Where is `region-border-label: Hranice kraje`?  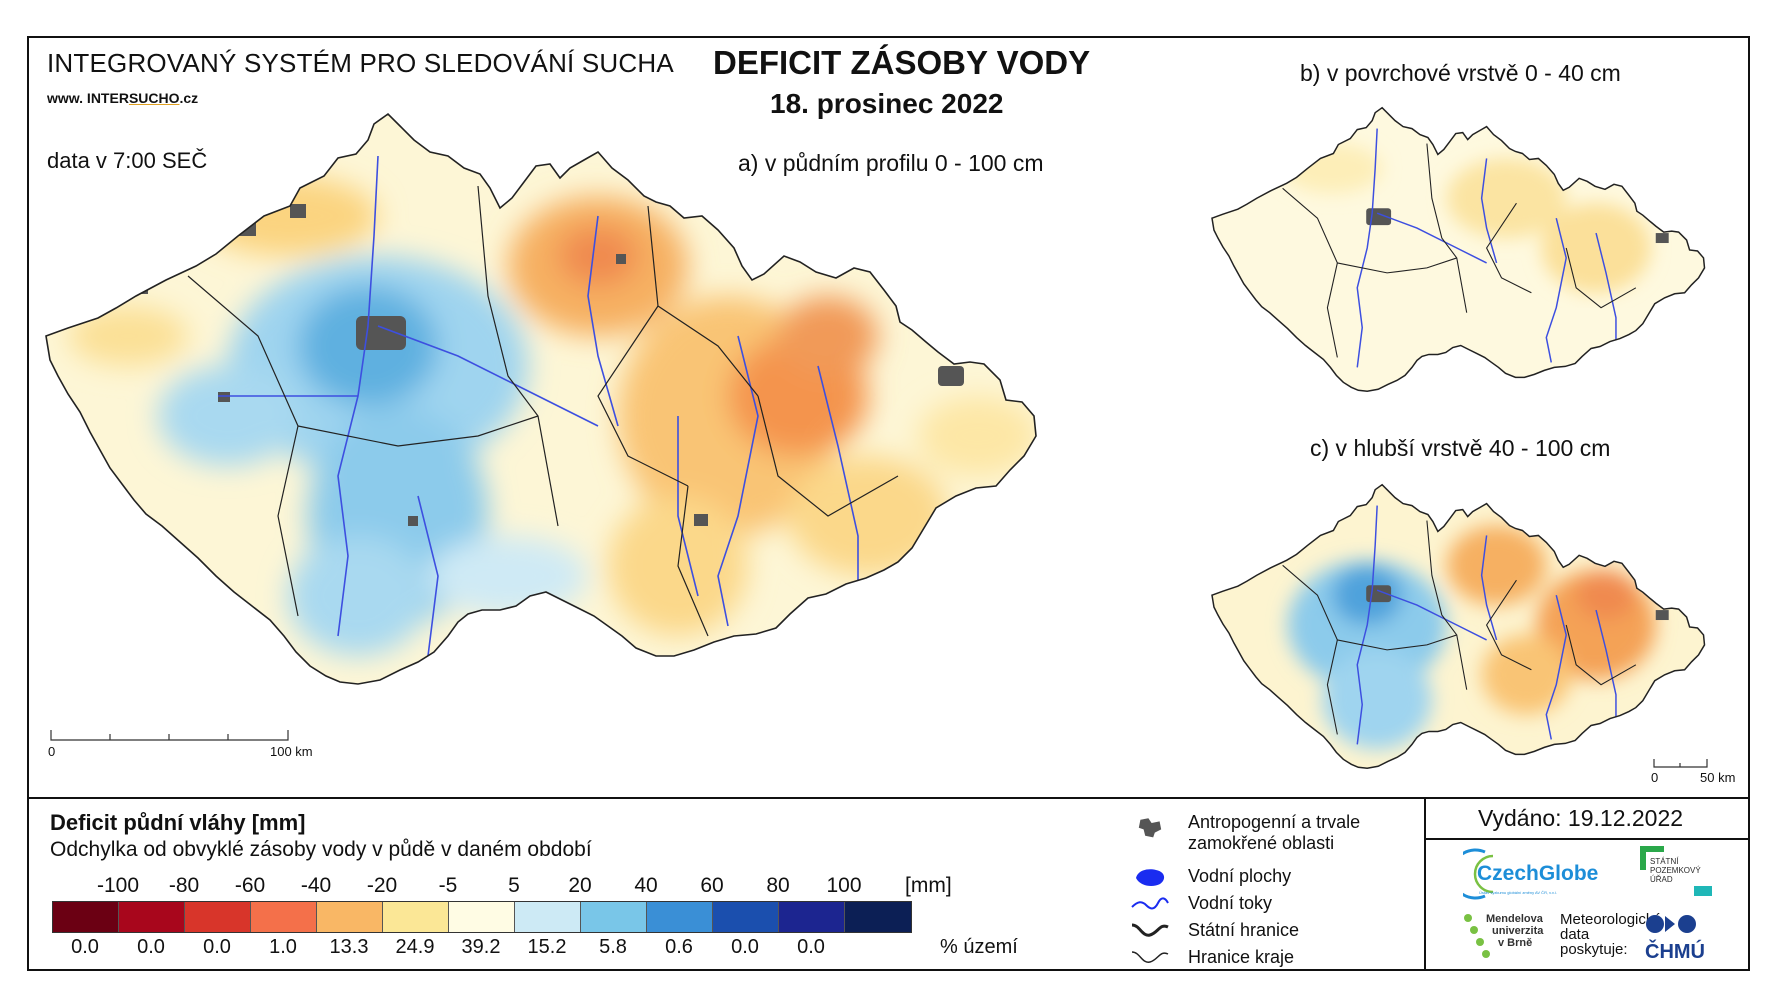 region-border-label: Hranice kraje is located at coordinates (1241, 957).